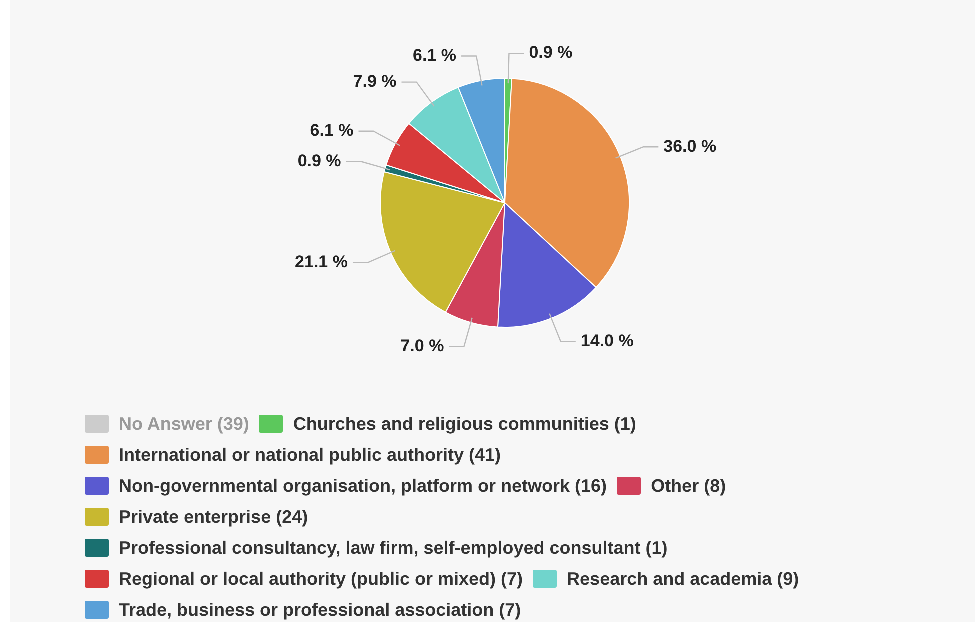  I want to click on legend-label: Churches and religious communities (1), so click(464, 424).